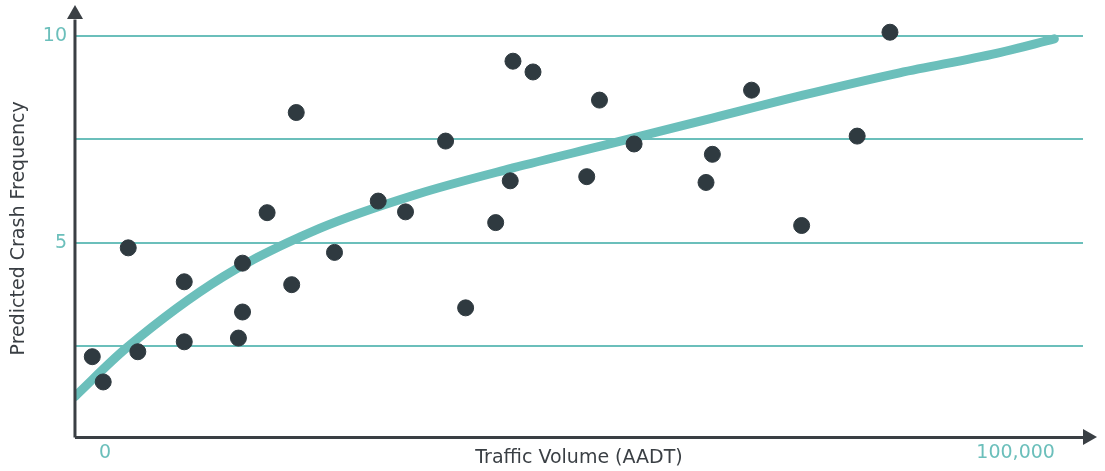  I want to click on y-tick-label: 5, so click(60, 240).